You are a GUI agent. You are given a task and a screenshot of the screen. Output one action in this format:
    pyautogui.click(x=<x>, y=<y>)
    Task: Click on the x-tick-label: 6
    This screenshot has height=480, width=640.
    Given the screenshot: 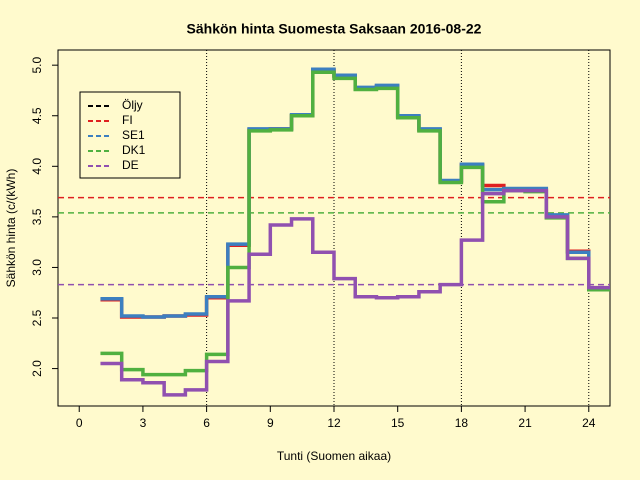 What is the action you would take?
    pyautogui.click(x=206, y=423)
    